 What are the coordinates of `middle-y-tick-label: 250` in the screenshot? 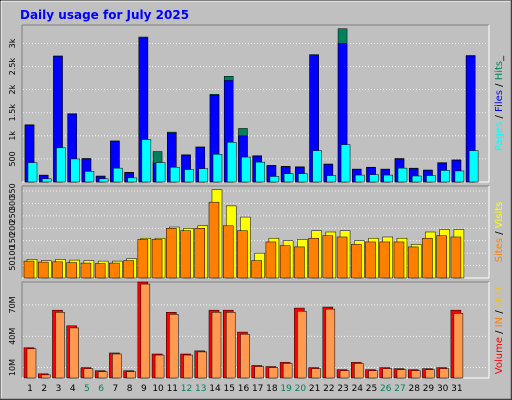 It's located at (12, 215).